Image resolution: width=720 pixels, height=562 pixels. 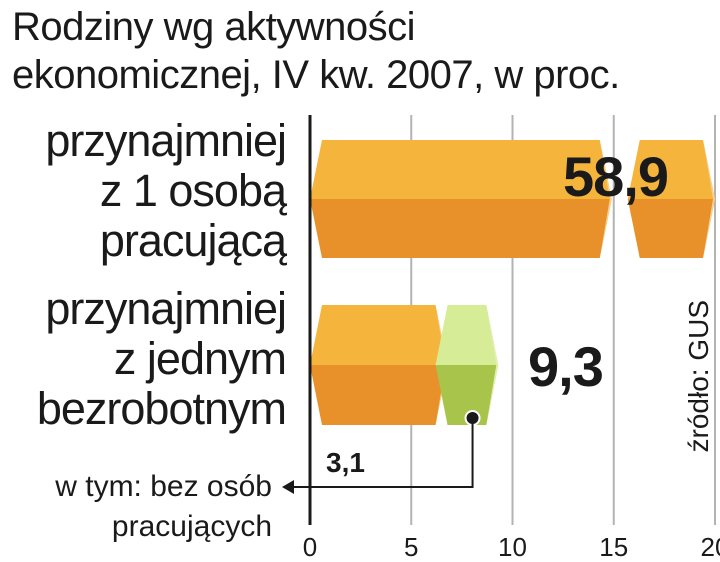 I want to click on x-axis-ticks: 0 5 10 15 20, so click(x=511, y=547).